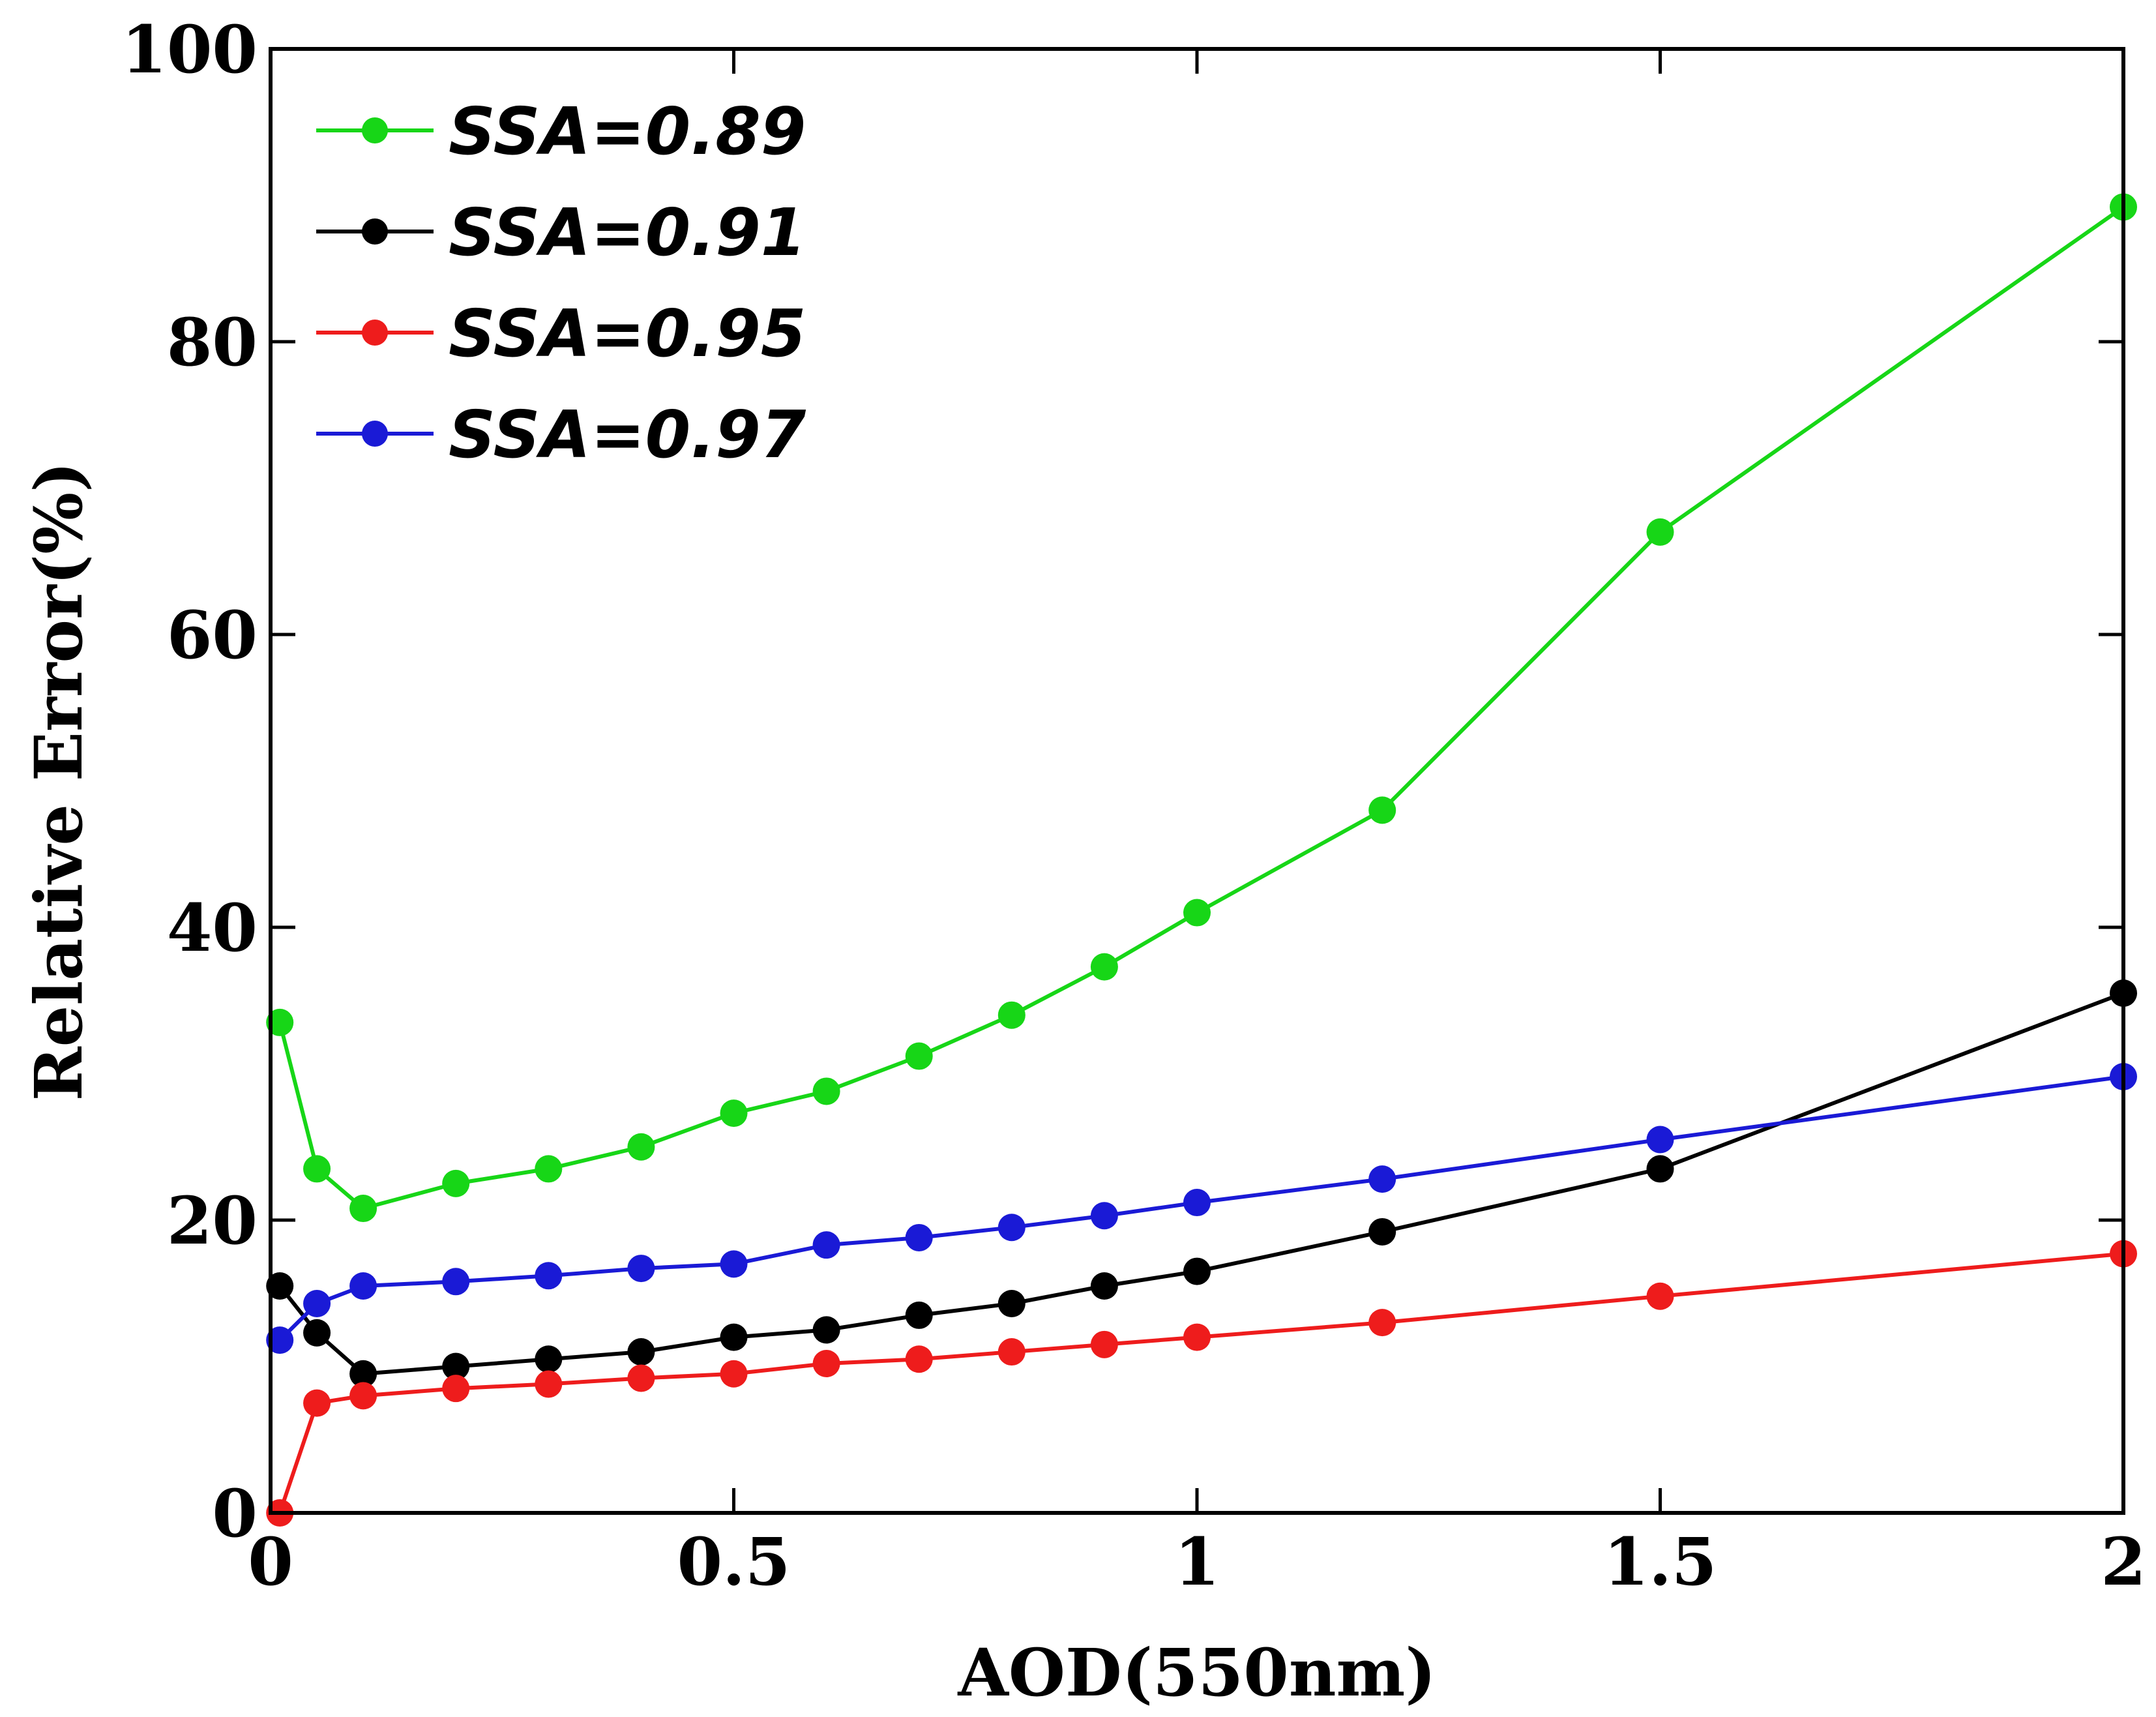 The width and height of the screenshot is (2156, 1717). Describe the element at coordinates (1196, 1672) in the screenshot. I see `x-axis-title: AOD(550nm)` at that location.